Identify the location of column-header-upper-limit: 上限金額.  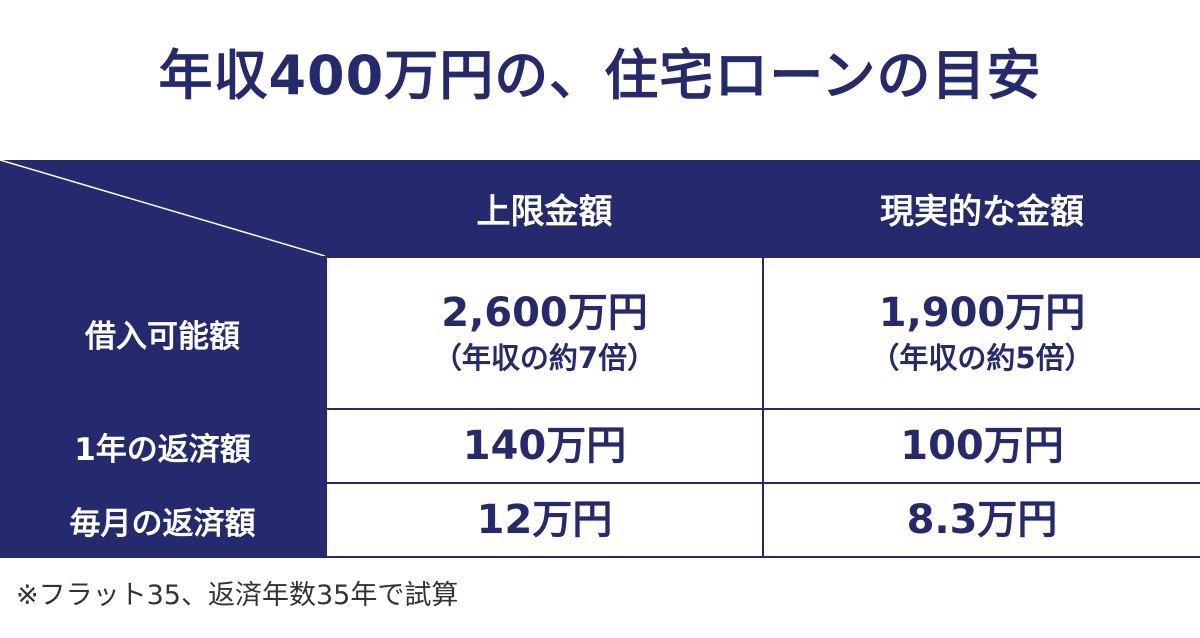
(544, 208).